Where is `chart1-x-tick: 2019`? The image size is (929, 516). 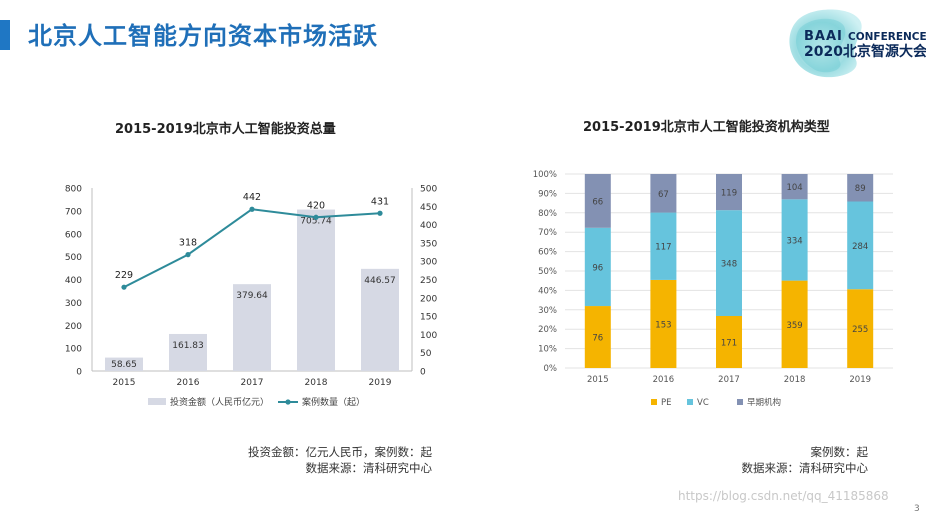 chart1-x-tick: 2019 is located at coordinates (380, 383).